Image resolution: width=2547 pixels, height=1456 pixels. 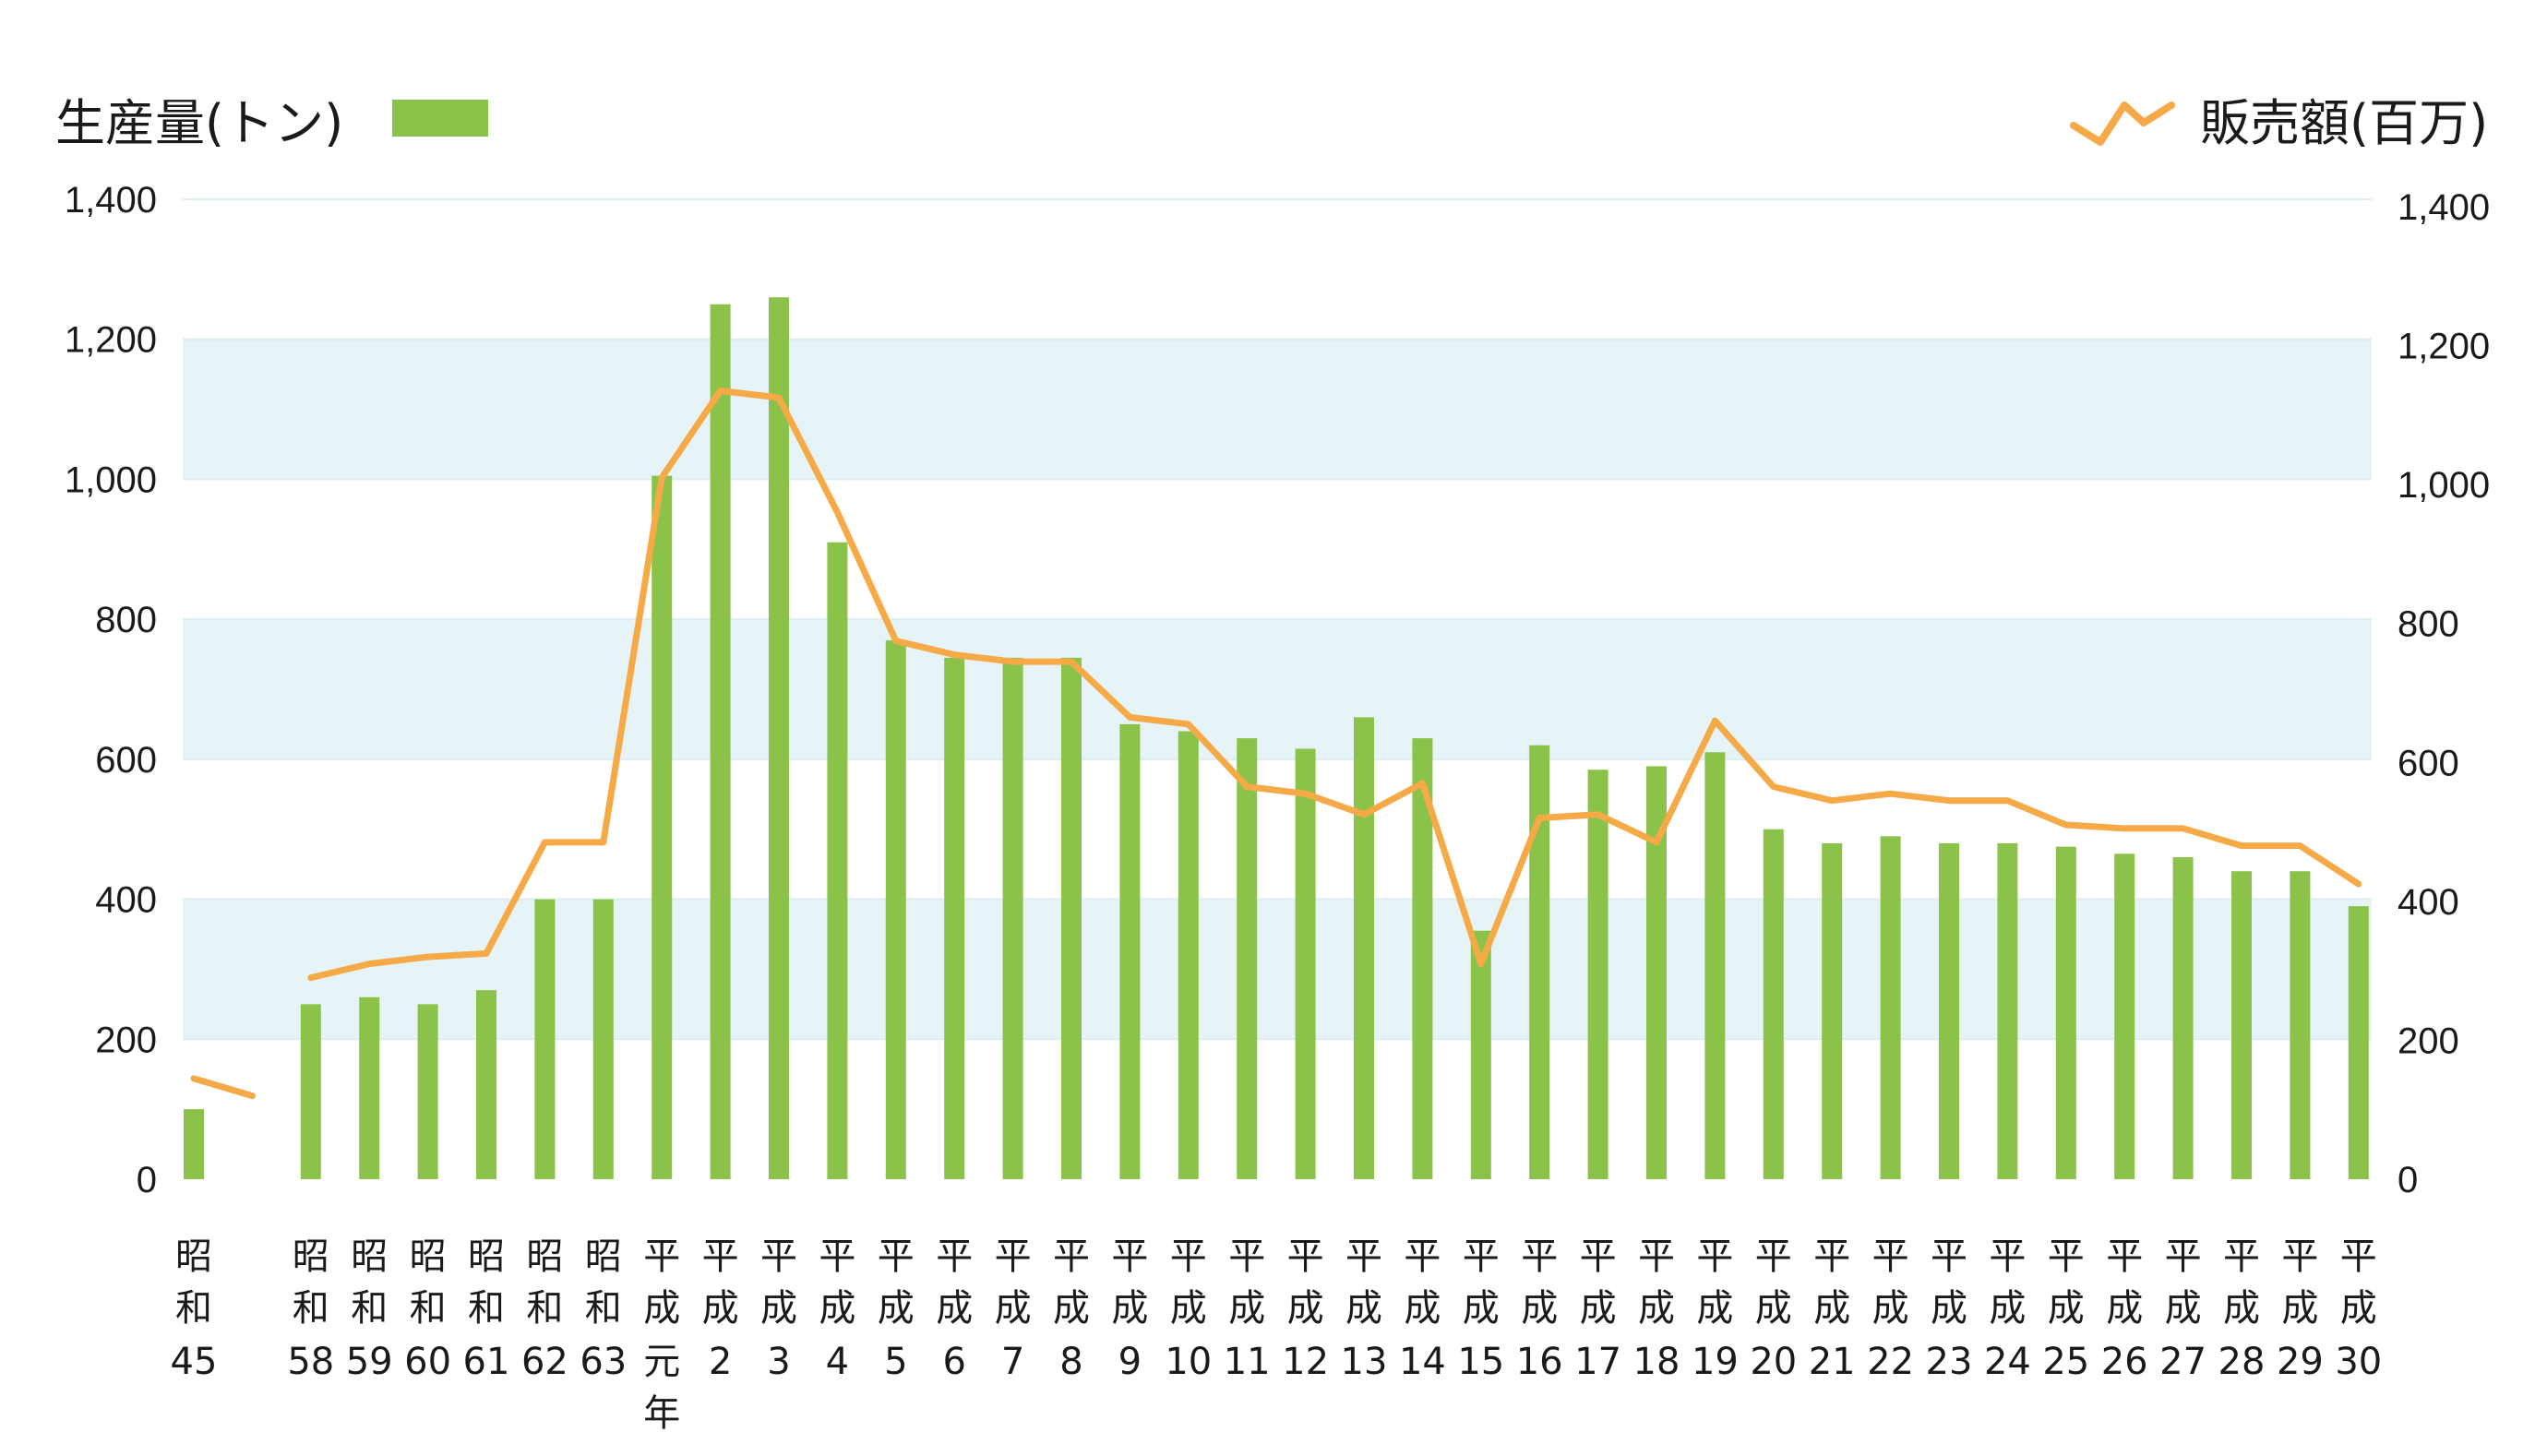 I want to click on x-label-11: 平成 4, so click(x=837, y=1309).